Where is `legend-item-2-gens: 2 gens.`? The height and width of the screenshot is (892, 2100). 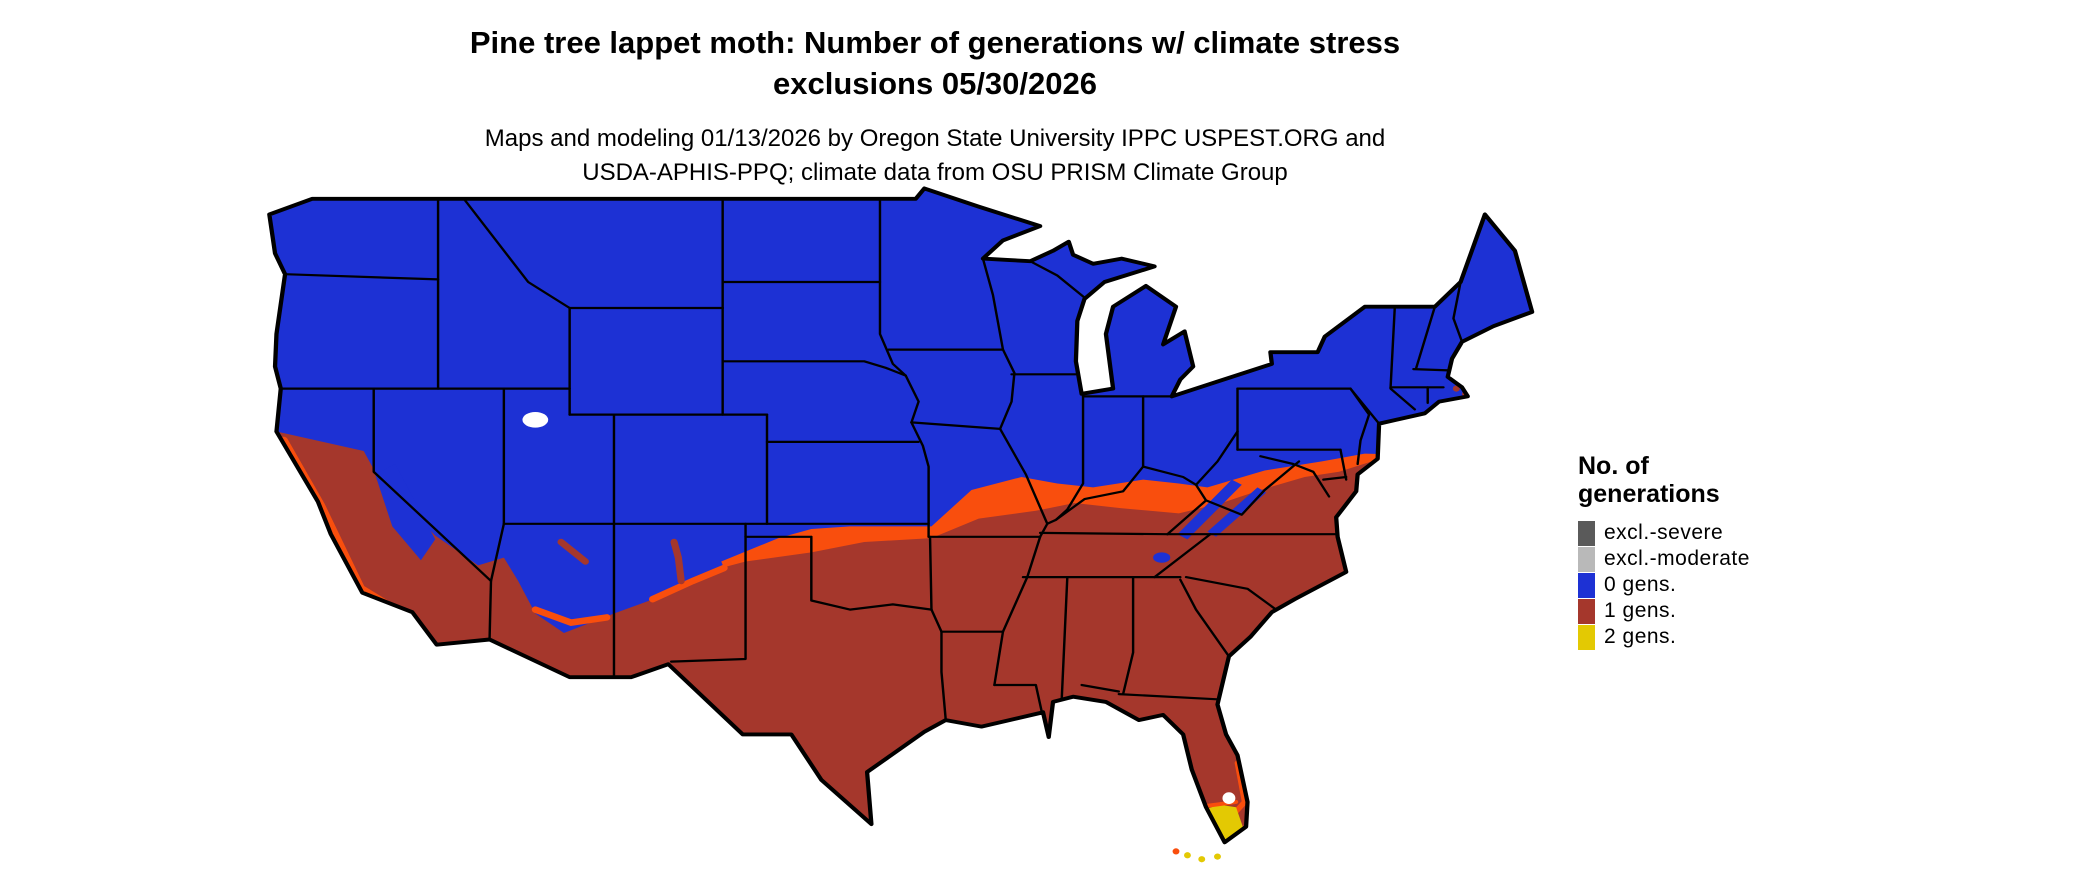
legend-item-2-gens: 2 gens. is located at coordinates (1743, 637).